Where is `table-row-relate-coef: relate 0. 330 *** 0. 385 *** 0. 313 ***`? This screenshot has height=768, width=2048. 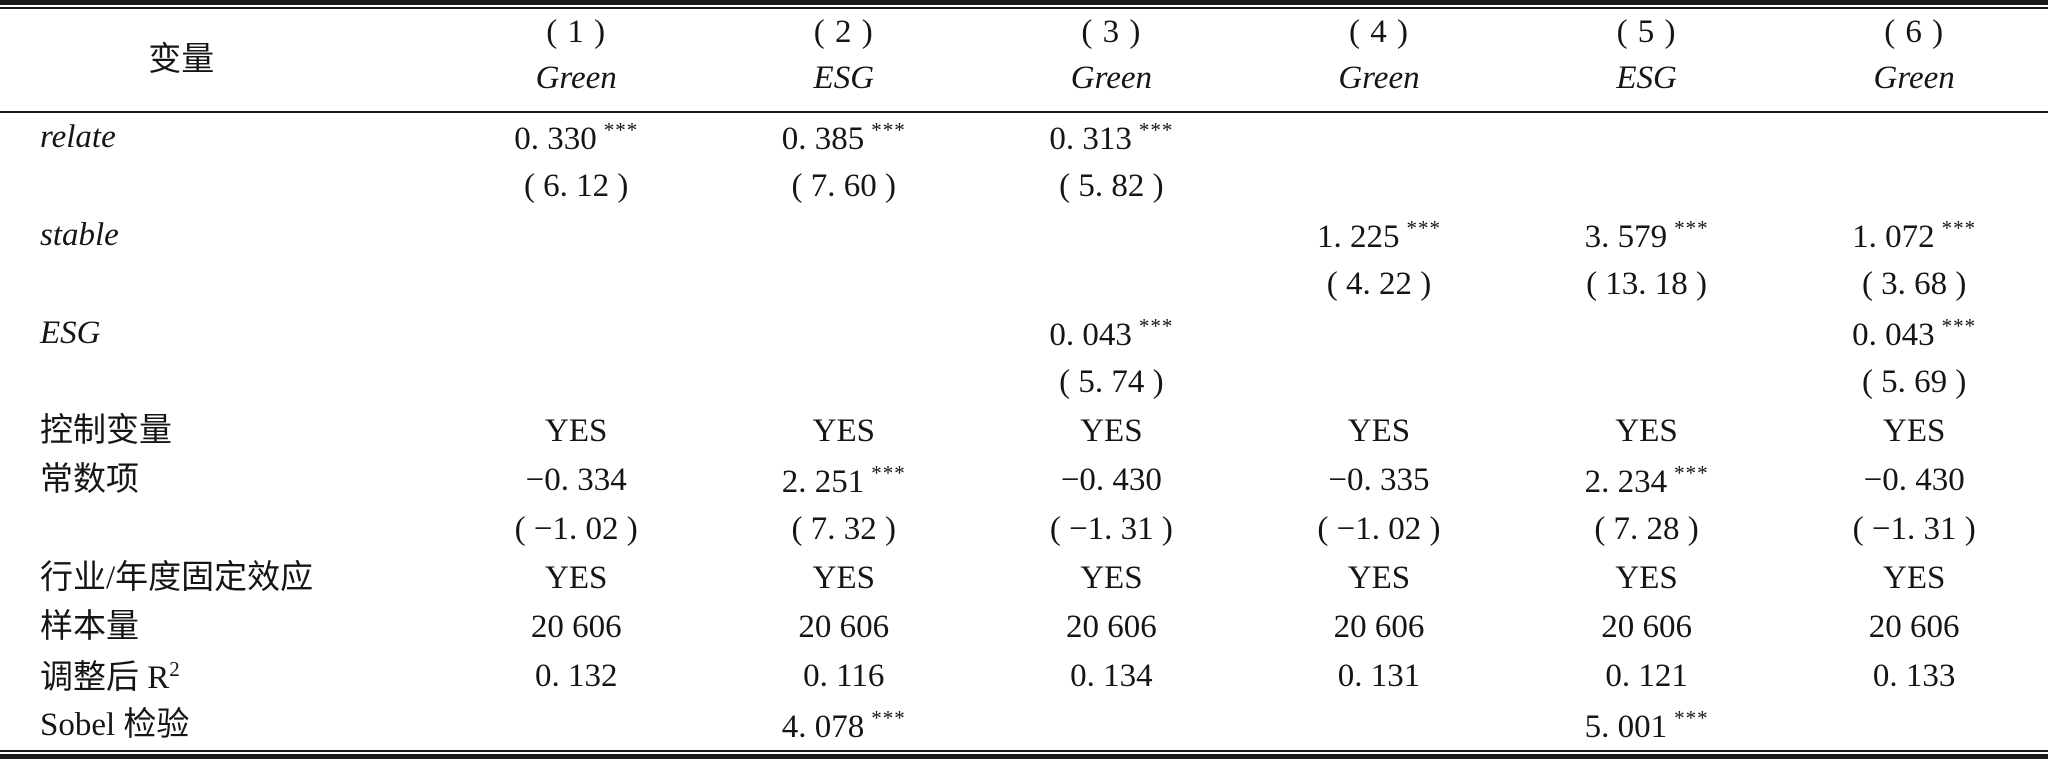
table-row-relate-coef: relate 0. 330 *** 0. 385 *** 0. 313 *** is located at coordinates (1024, 137).